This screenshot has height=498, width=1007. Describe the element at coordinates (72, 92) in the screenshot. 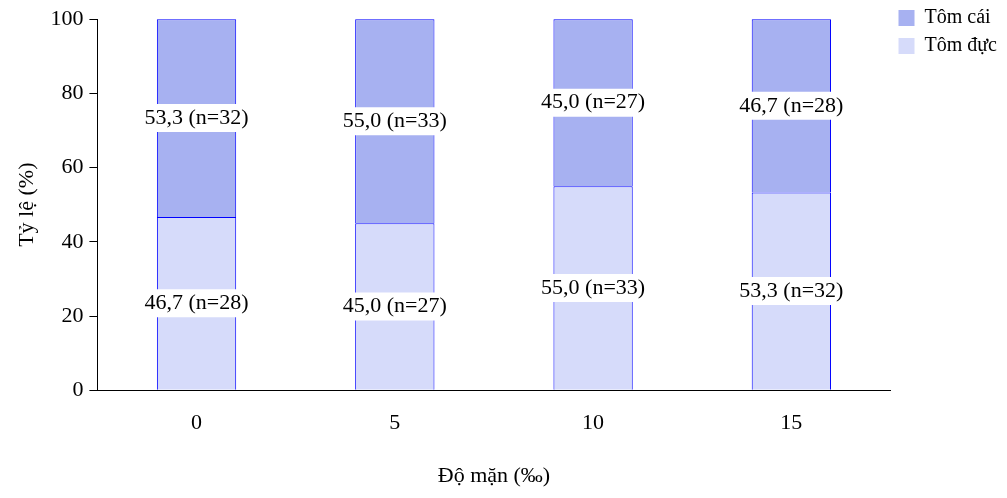

I see `y-tick-label: 80` at that location.